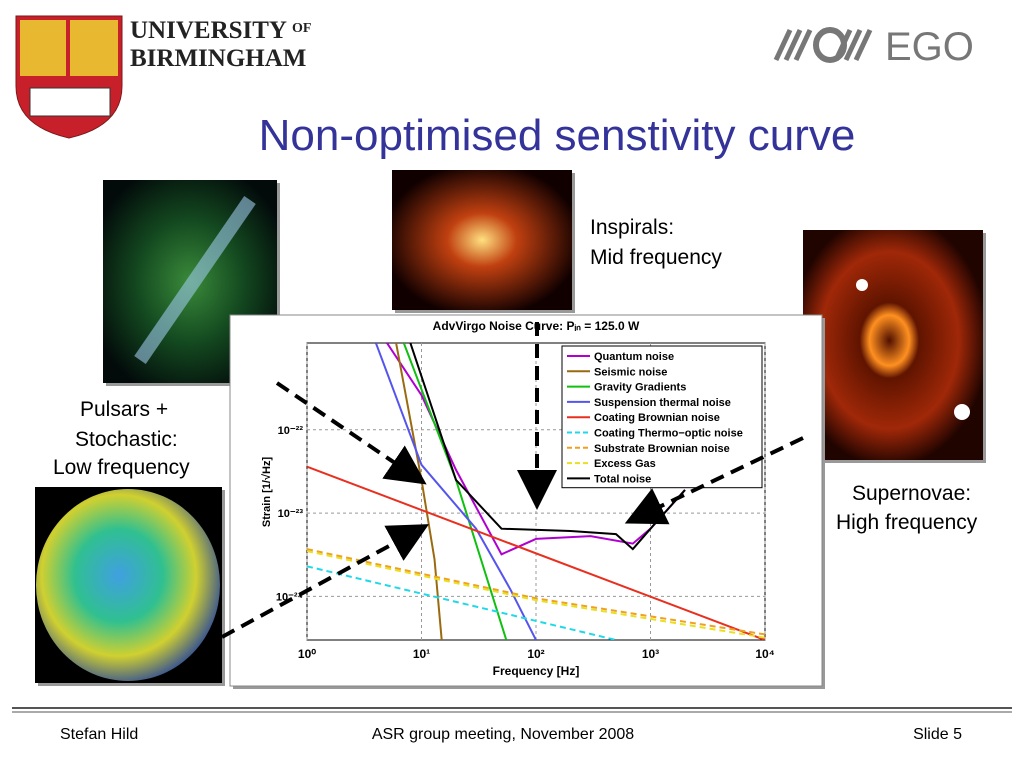  I want to click on x-tick-label: 10⁰, so click(307, 654).